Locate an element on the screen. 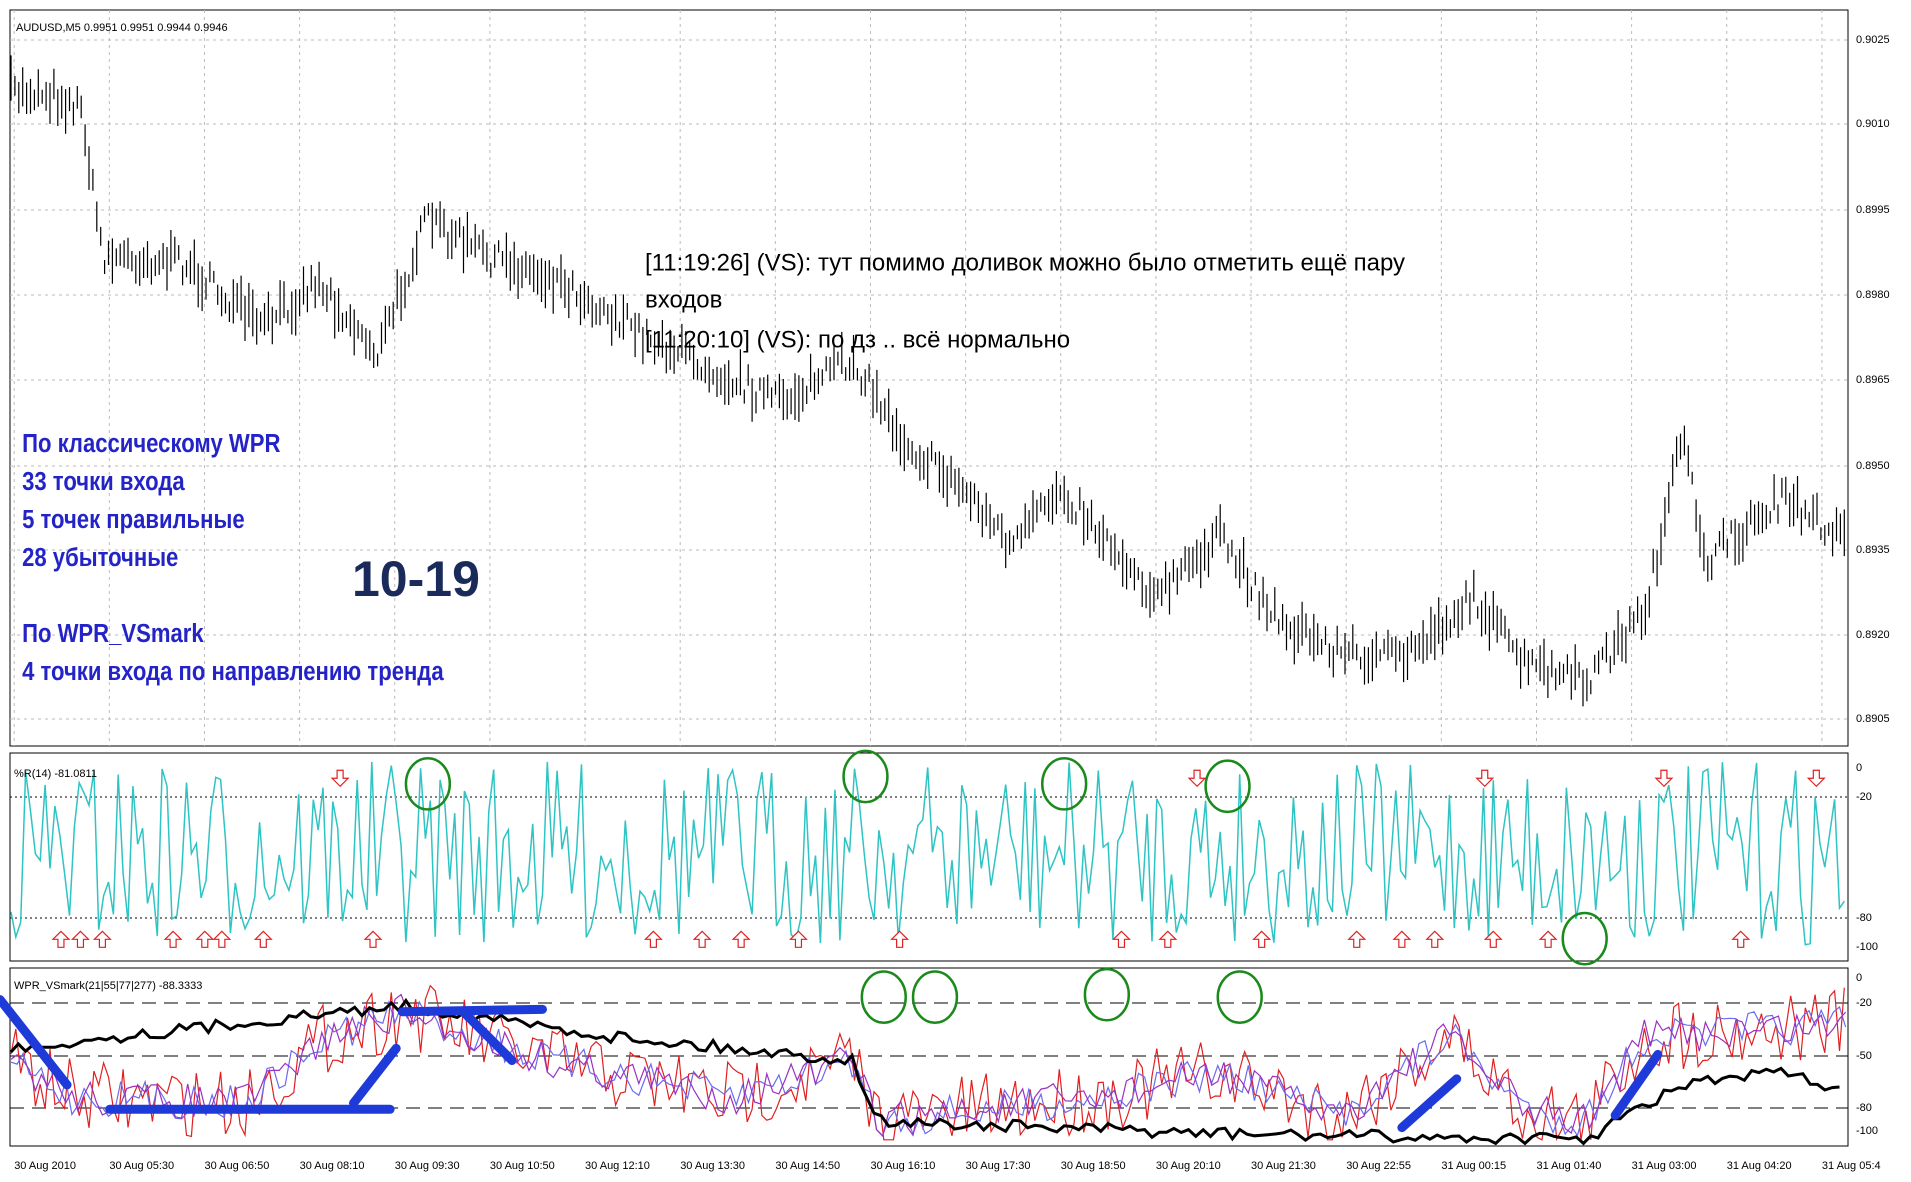  time-label: 30 Aug 22:55 is located at coordinates (1378, 1166).